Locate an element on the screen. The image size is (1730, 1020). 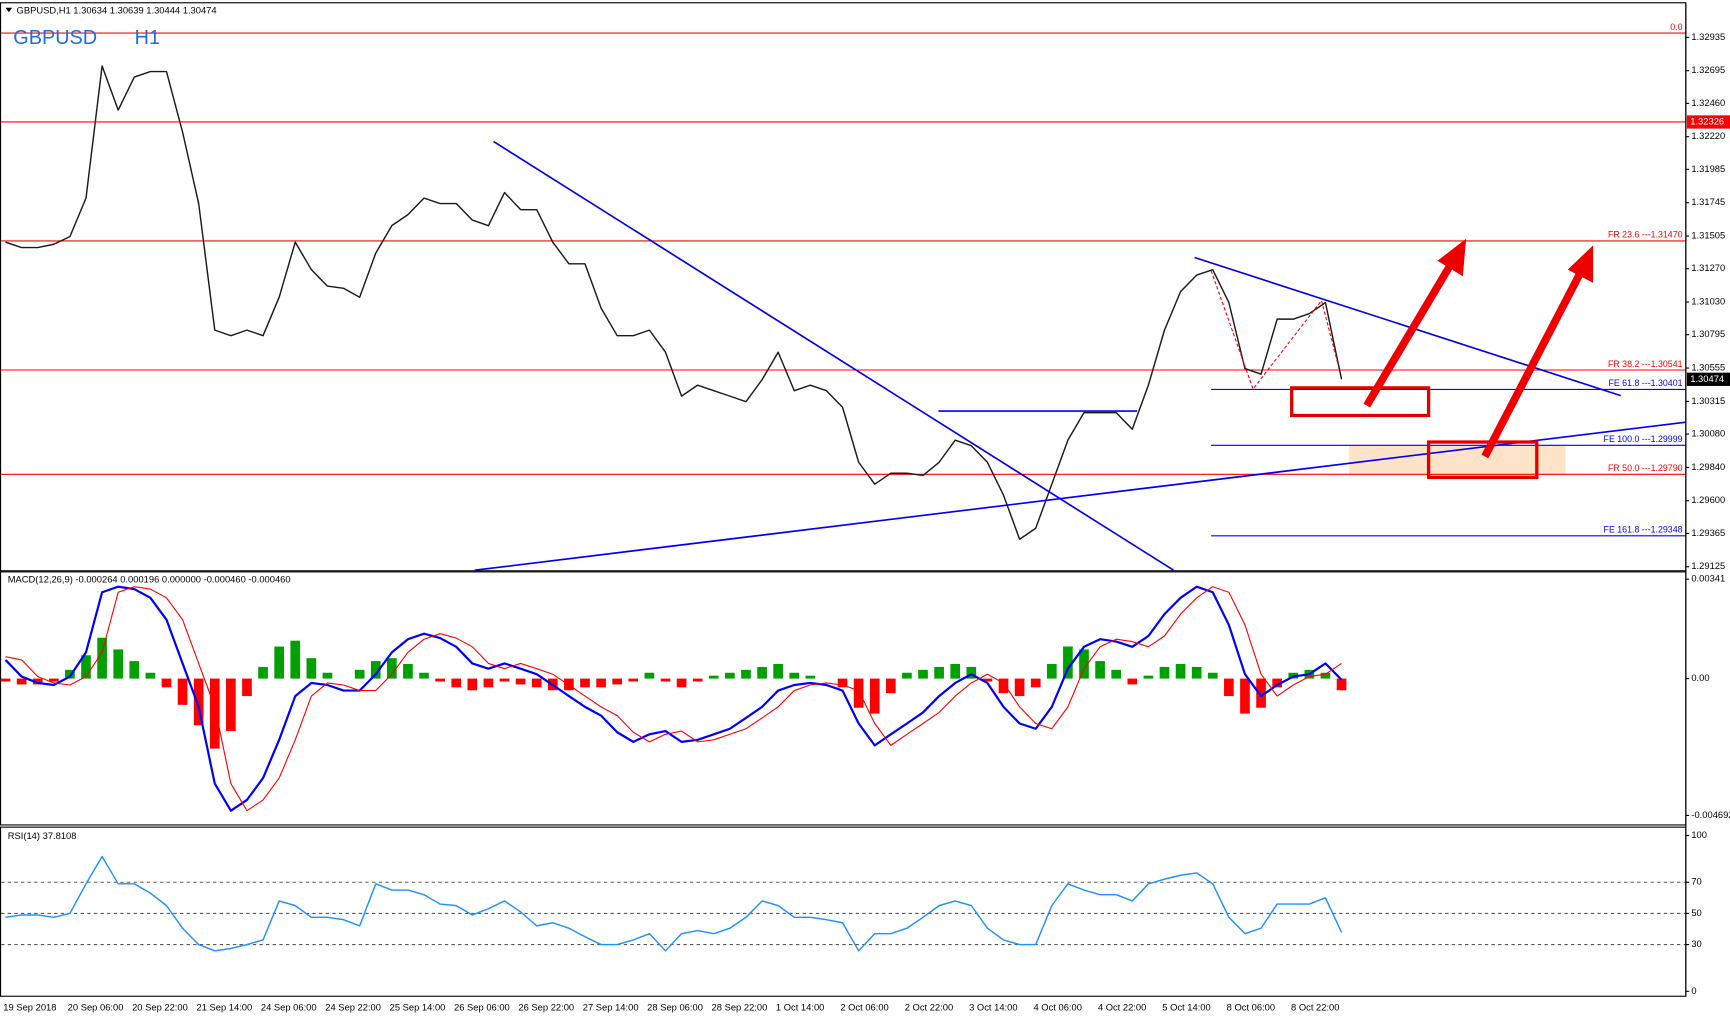
price-line is located at coordinates (674, 903).